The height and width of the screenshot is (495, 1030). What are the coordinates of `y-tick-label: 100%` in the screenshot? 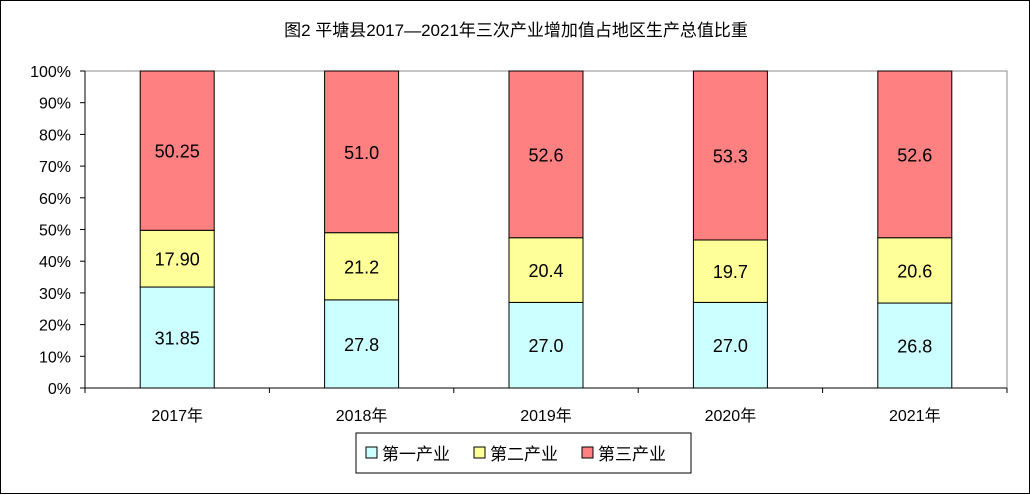 It's located at (50, 72).